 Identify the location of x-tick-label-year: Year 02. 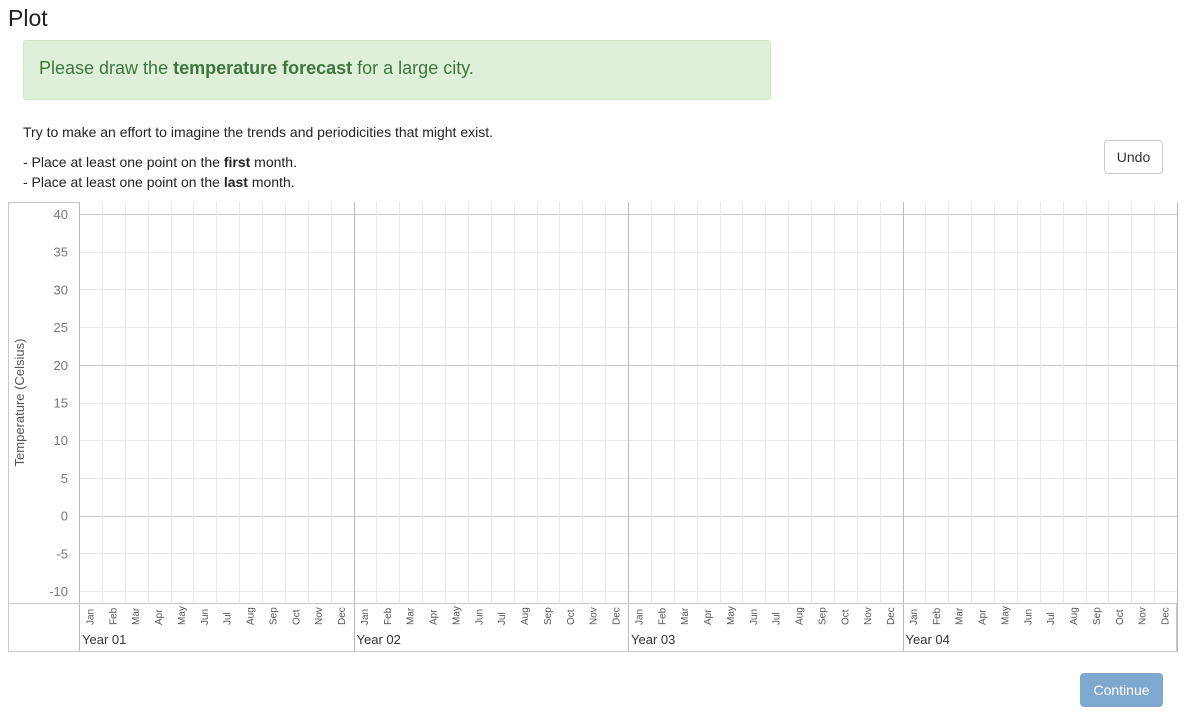
(379, 639).